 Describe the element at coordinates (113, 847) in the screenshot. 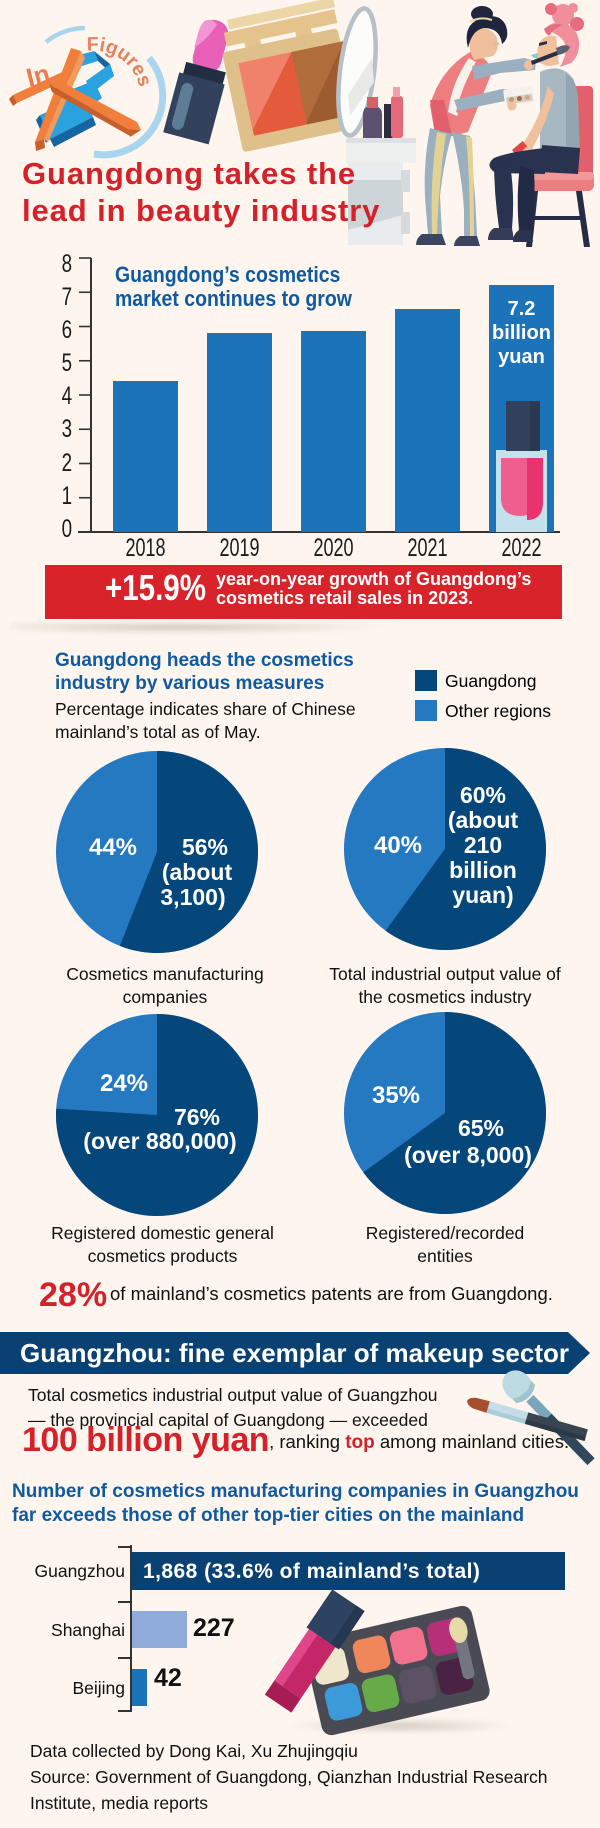

I see `svg-text: 44%` at that location.